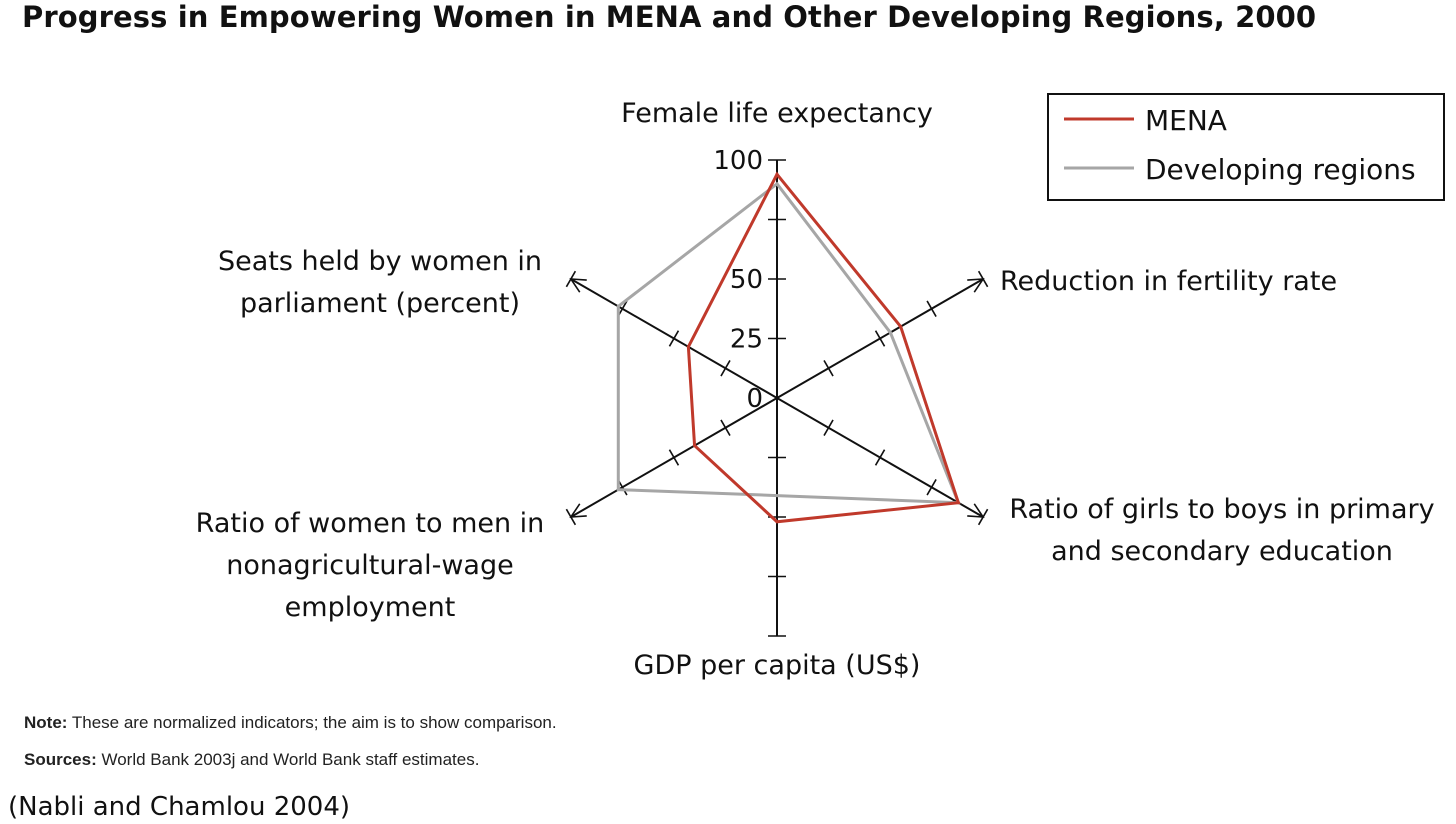  I want to click on legend: MENA Developing regions, so click(1246, 147).